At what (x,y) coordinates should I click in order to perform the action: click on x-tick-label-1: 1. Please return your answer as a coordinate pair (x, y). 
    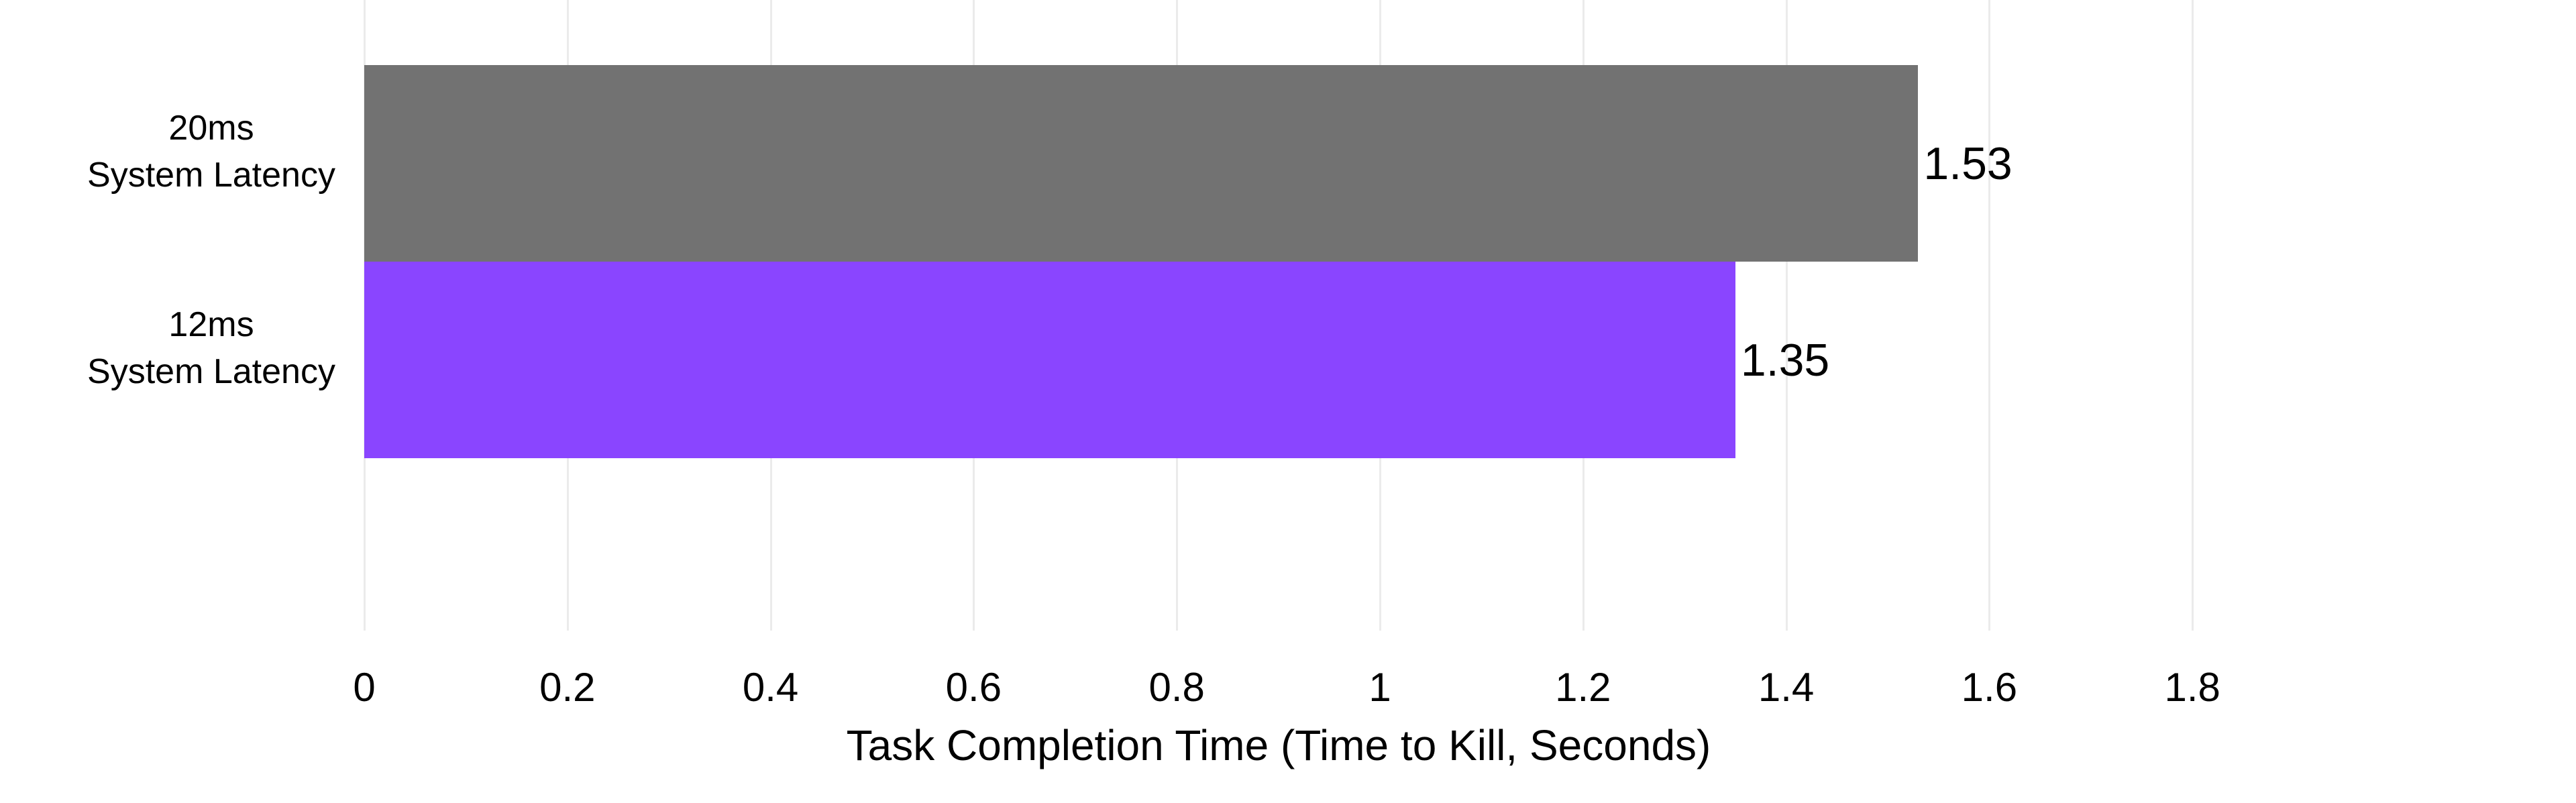
    Looking at the image, I should click on (1379, 687).